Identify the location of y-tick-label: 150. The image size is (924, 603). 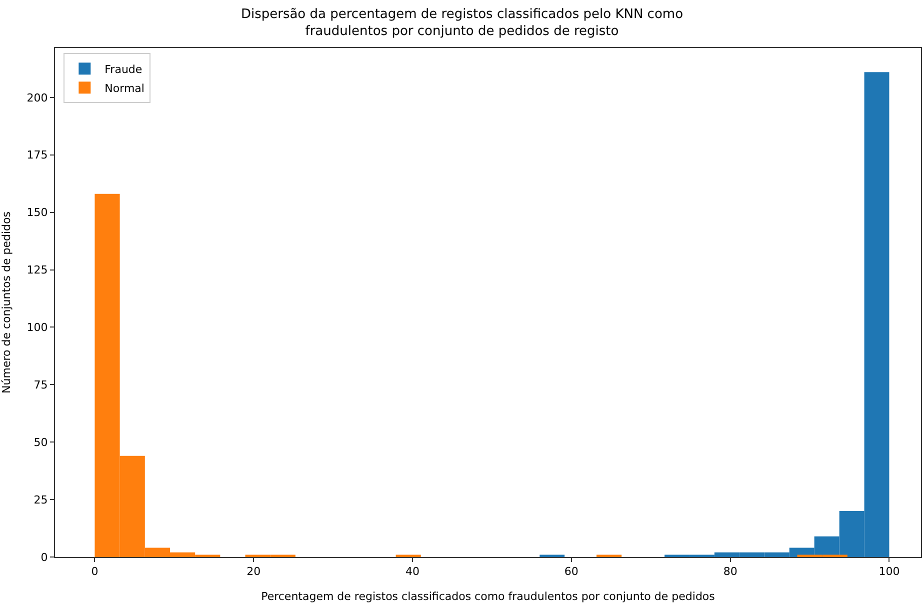
(37, 213).